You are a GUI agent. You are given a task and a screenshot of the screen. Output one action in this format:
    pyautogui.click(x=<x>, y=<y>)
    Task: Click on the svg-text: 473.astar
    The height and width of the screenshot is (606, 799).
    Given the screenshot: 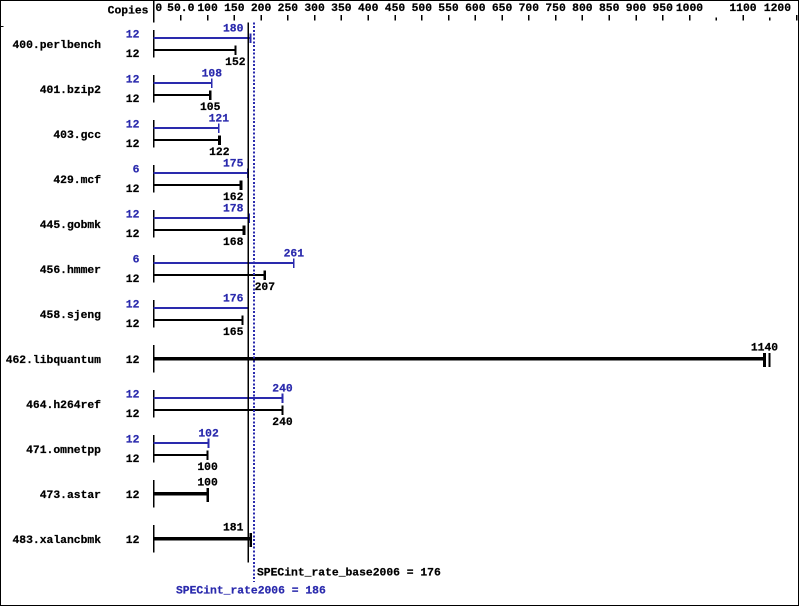 What is the action you would take?
    pyautogui.click(x=70, y=496)
    